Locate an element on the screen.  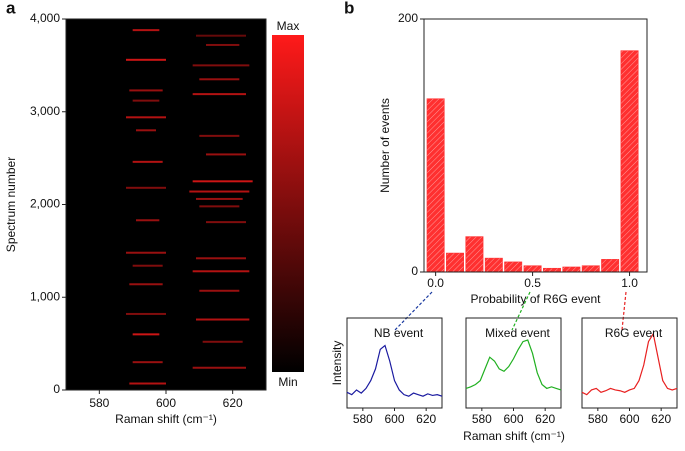
y-axis-label: Number of events is located at coordinates (385, 145).